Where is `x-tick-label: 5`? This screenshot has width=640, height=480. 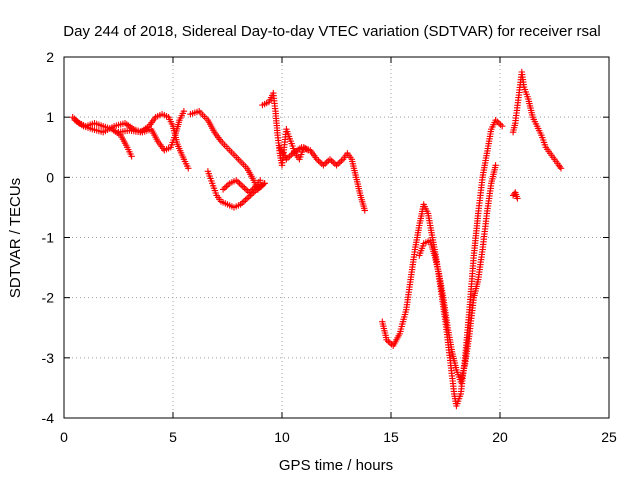 x-tick-label: 5 is located at coordinates (173, 437).